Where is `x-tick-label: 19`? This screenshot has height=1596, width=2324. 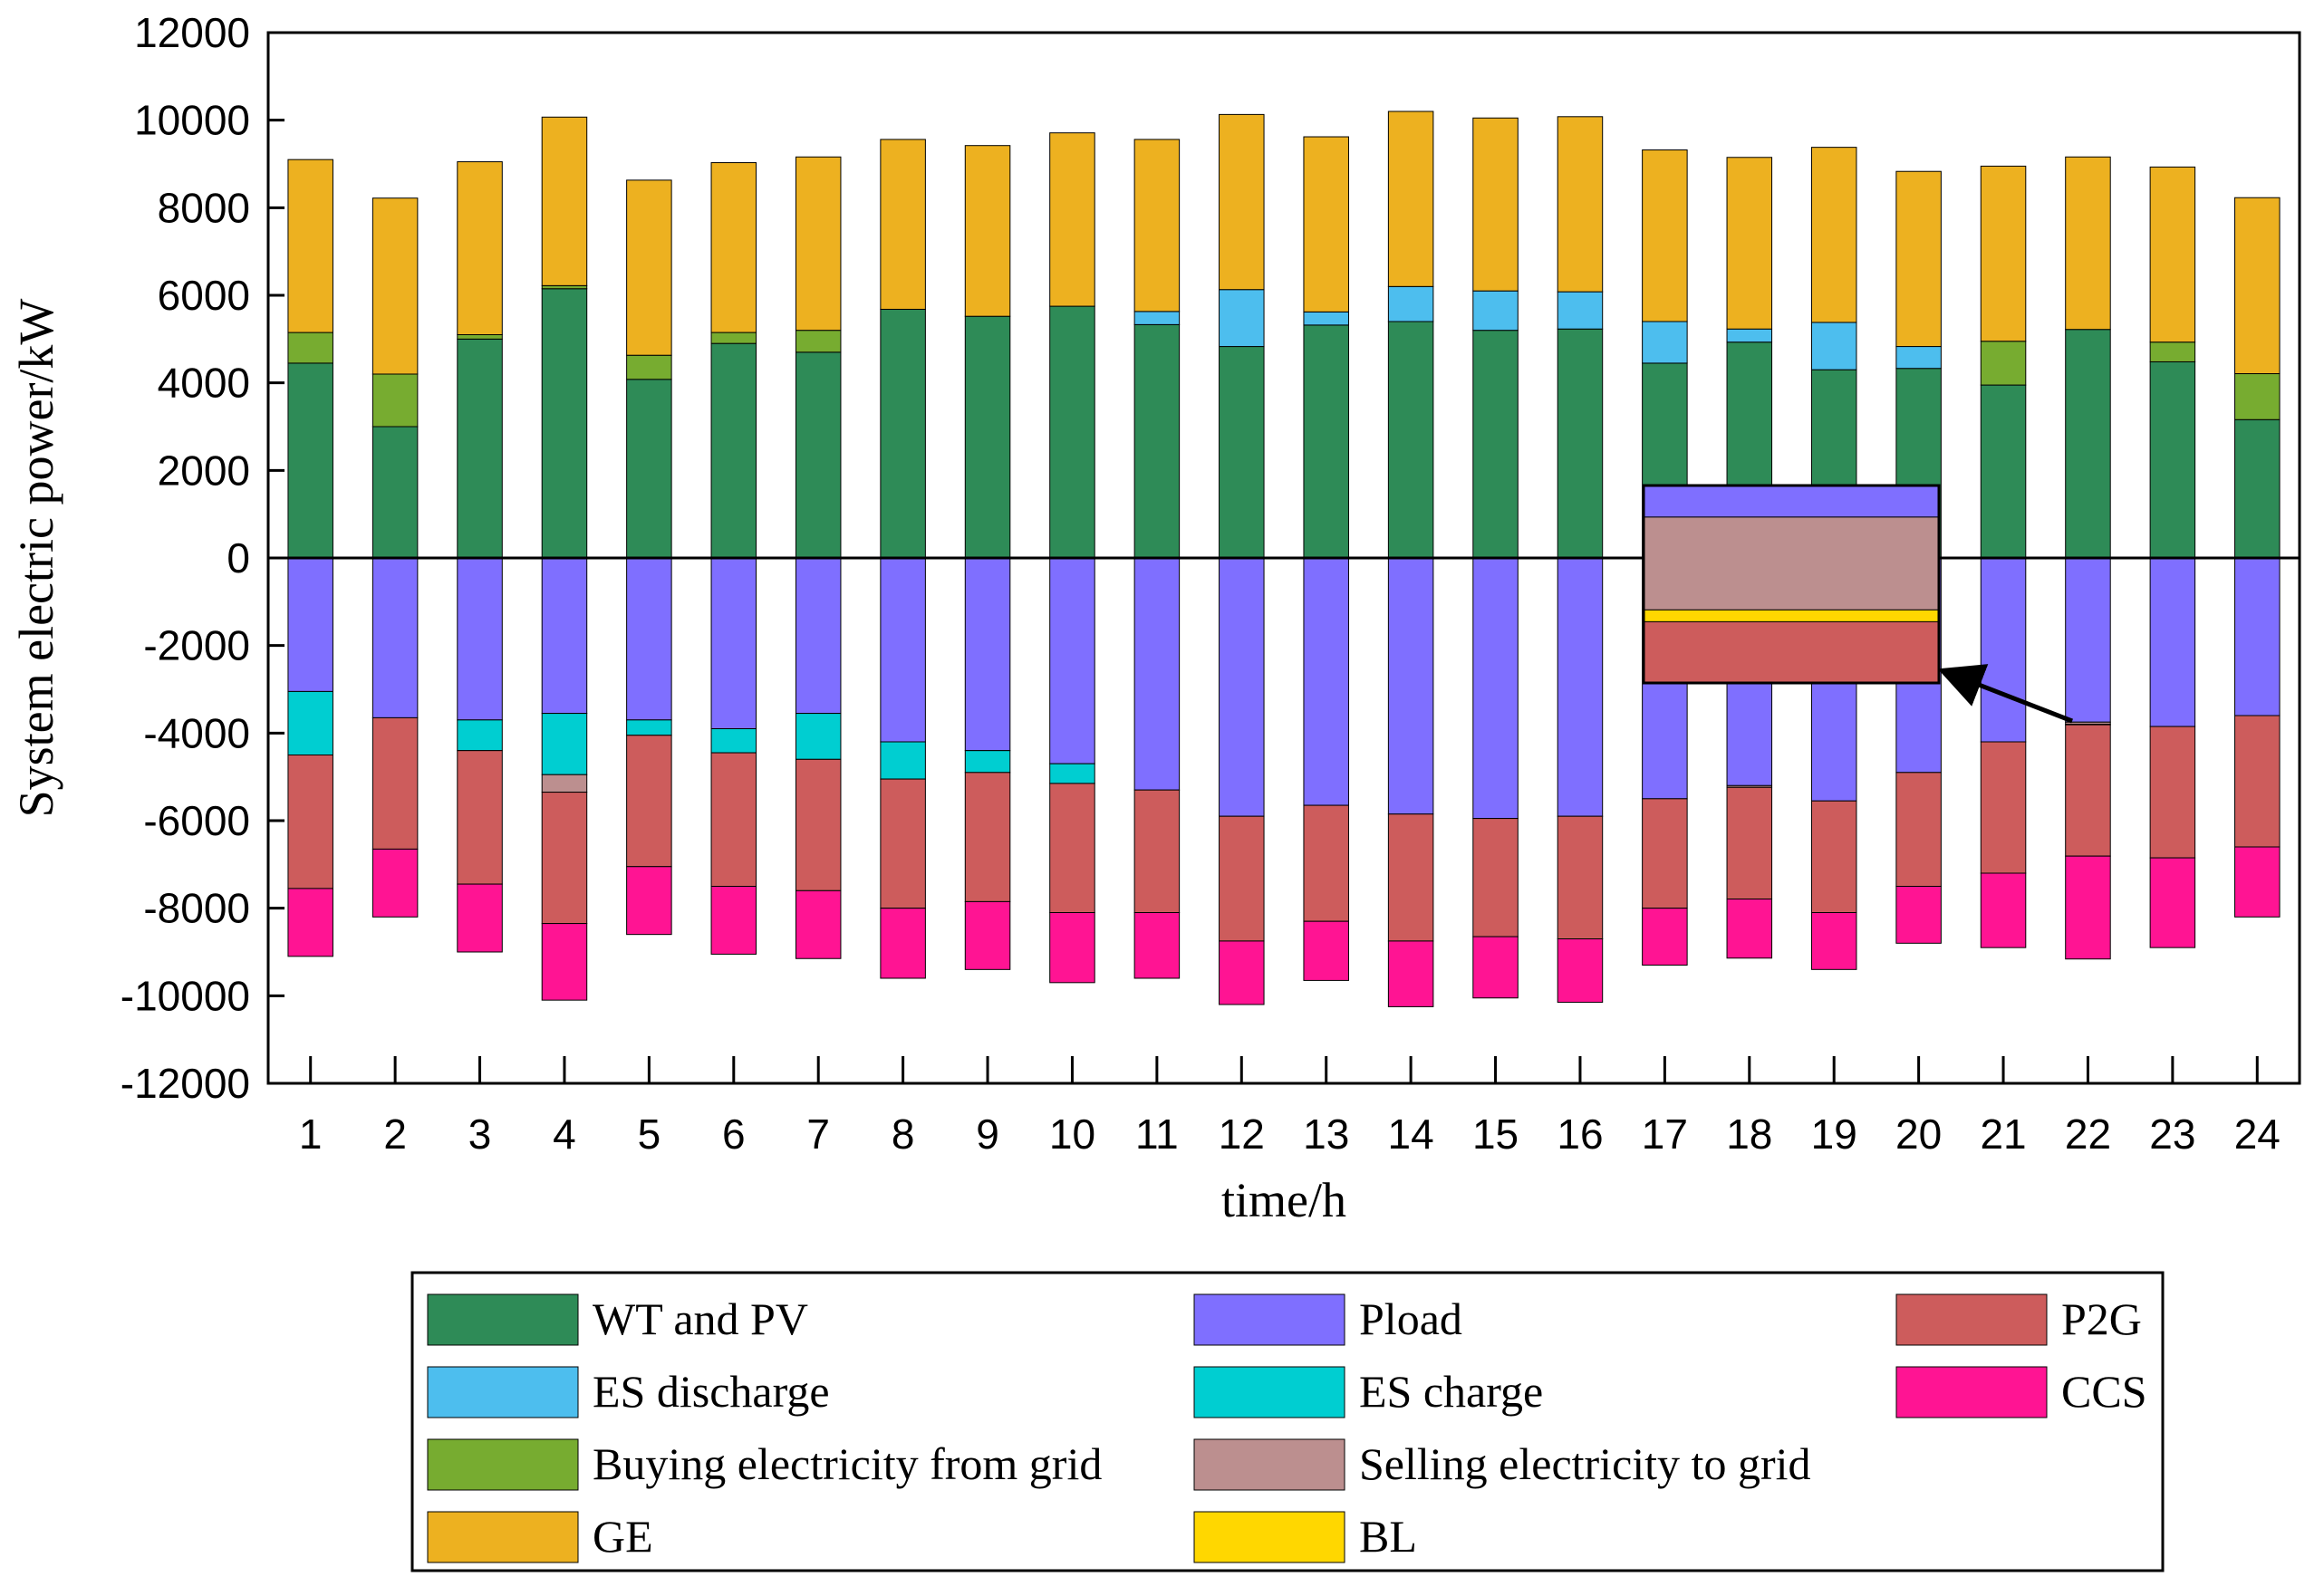 x-tick-label: 19 is located at coordinates (1834, 1134).